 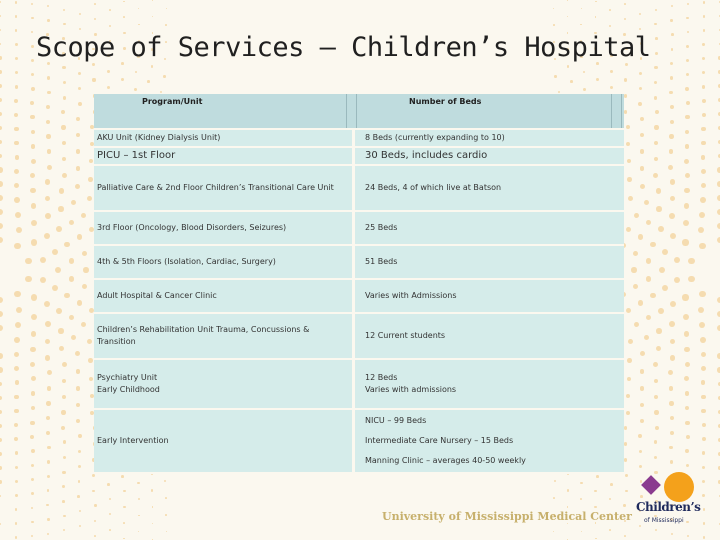 What do you see at coordinates (223, 138) in the screenshot?
I see `program-cell: AKU Unit (Kidney Dialysis Unit)` at bounding box center [223, 138].